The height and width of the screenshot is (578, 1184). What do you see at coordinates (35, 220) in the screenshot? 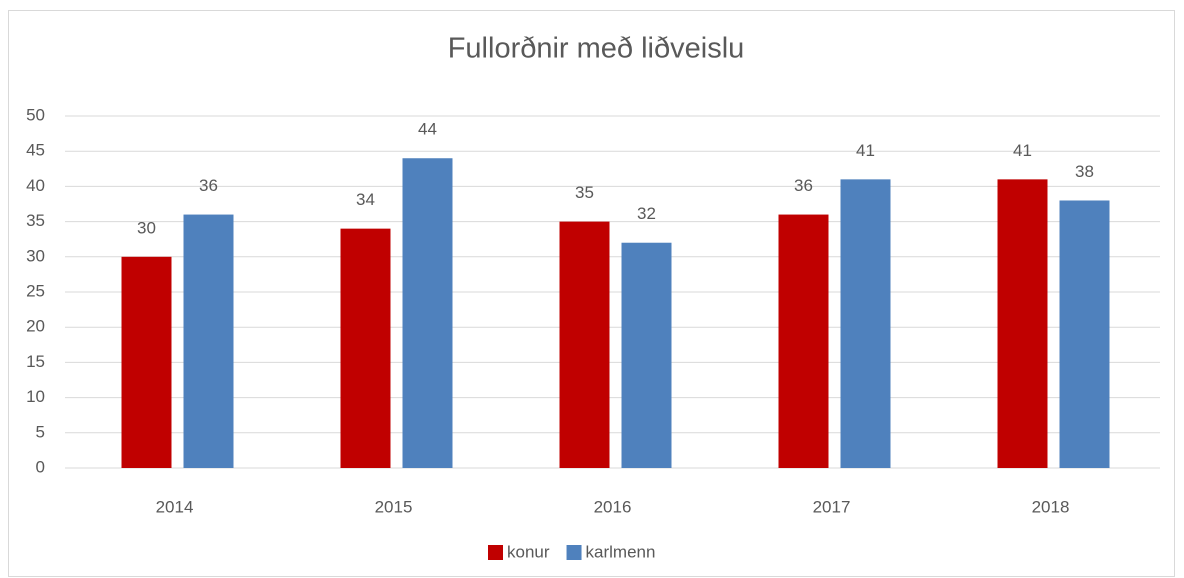
I see `y-tick-label: 35` at bounding box center [35, 220].